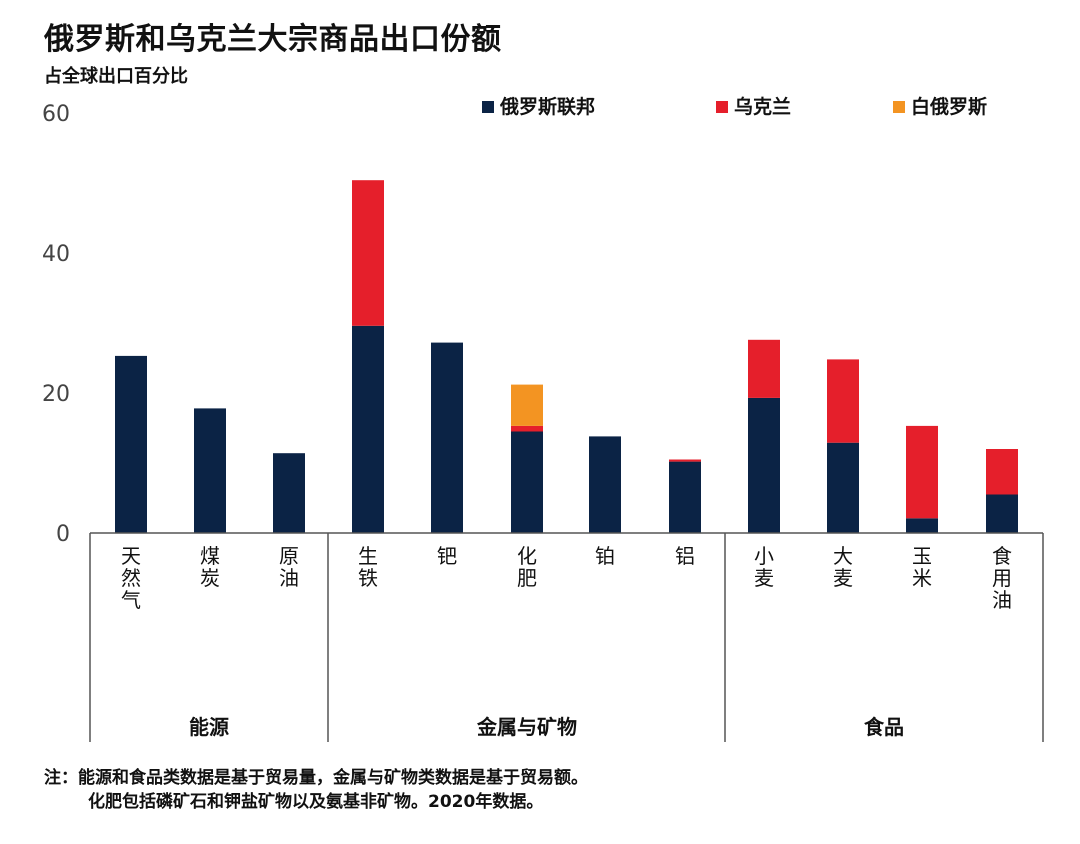 This screenshot has height=844, width=1080. Describe the element at coordinates (273, 39) in the screenshot. I see `chart-title: 俄罗斯和乌克兰大宗商品出口份额` at that location.